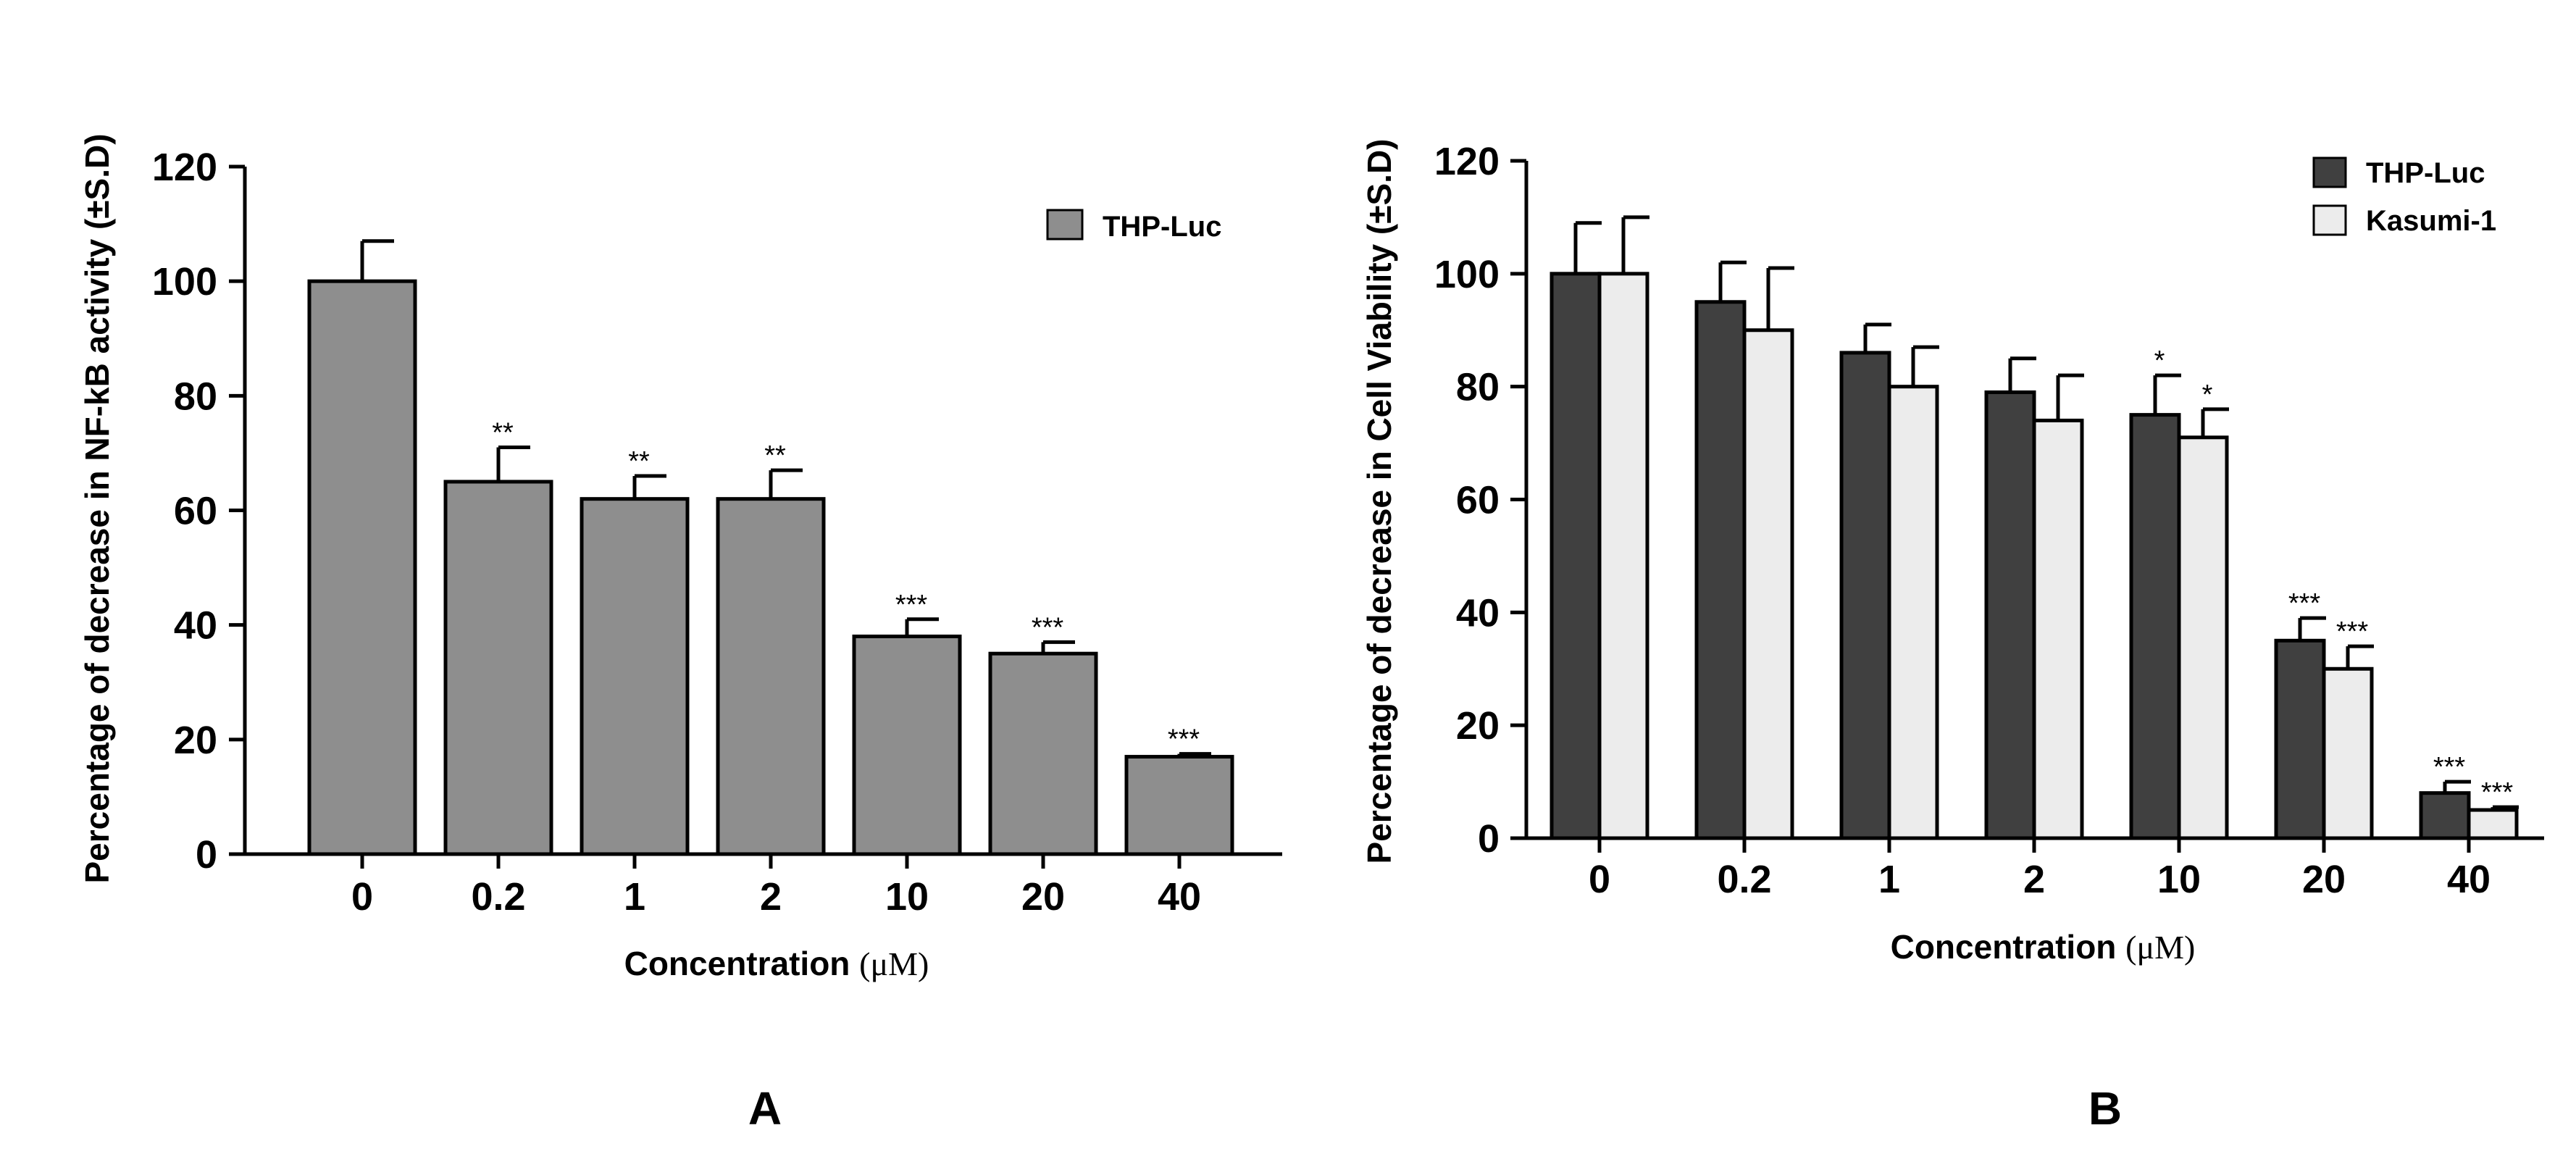 The image size is (2576, 1162). What do you see at coordinates (2304, 603) in the screenshot?
I see `panel-b-significance-0-5: ***` at bounding box center [2304, 603].